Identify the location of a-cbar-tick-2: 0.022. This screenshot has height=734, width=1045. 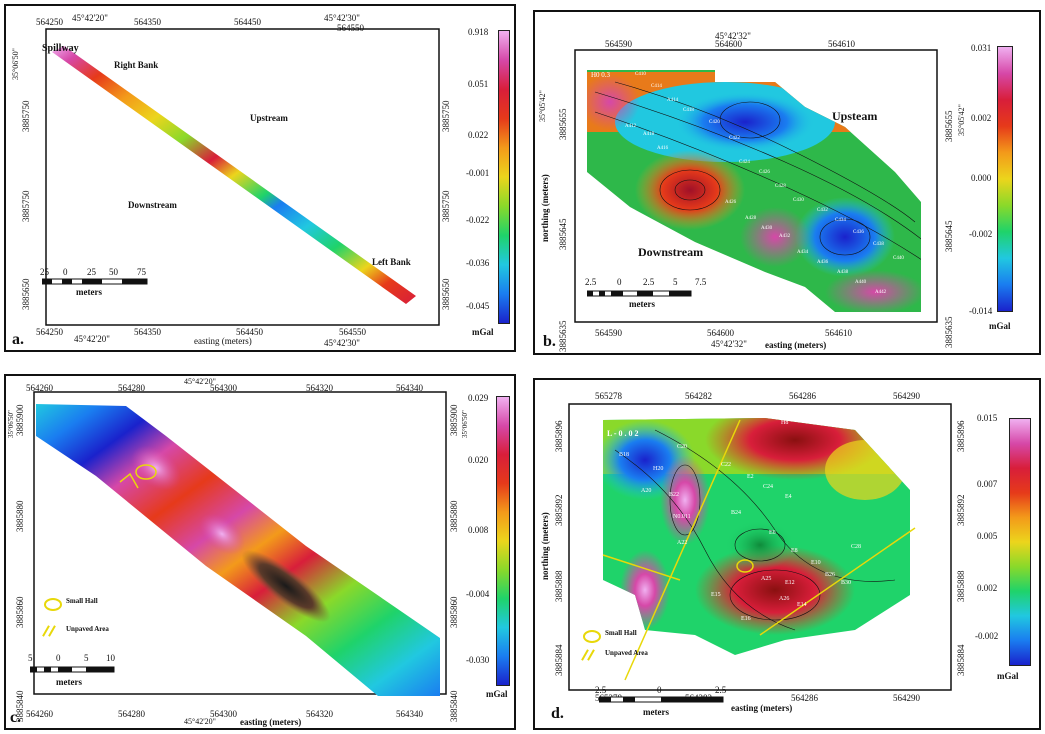
(478, 135).